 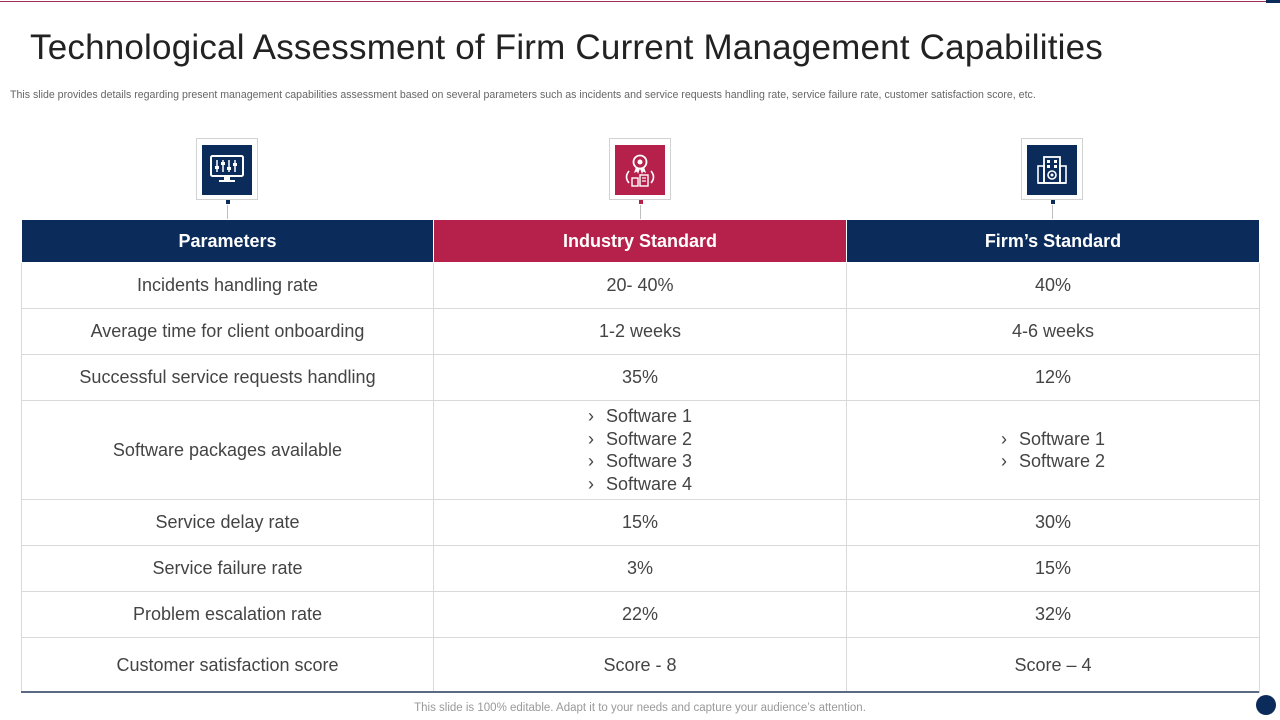 I want to click on top-accent-line-red, so click(x=633, y=1).